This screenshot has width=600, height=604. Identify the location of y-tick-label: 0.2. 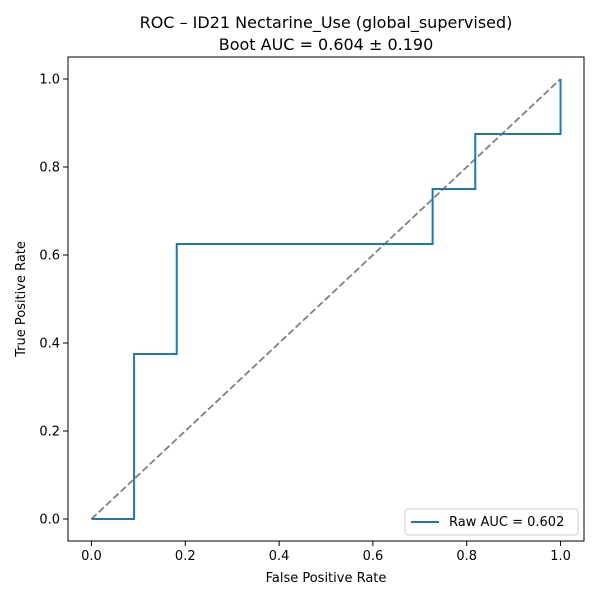
(49, 432).